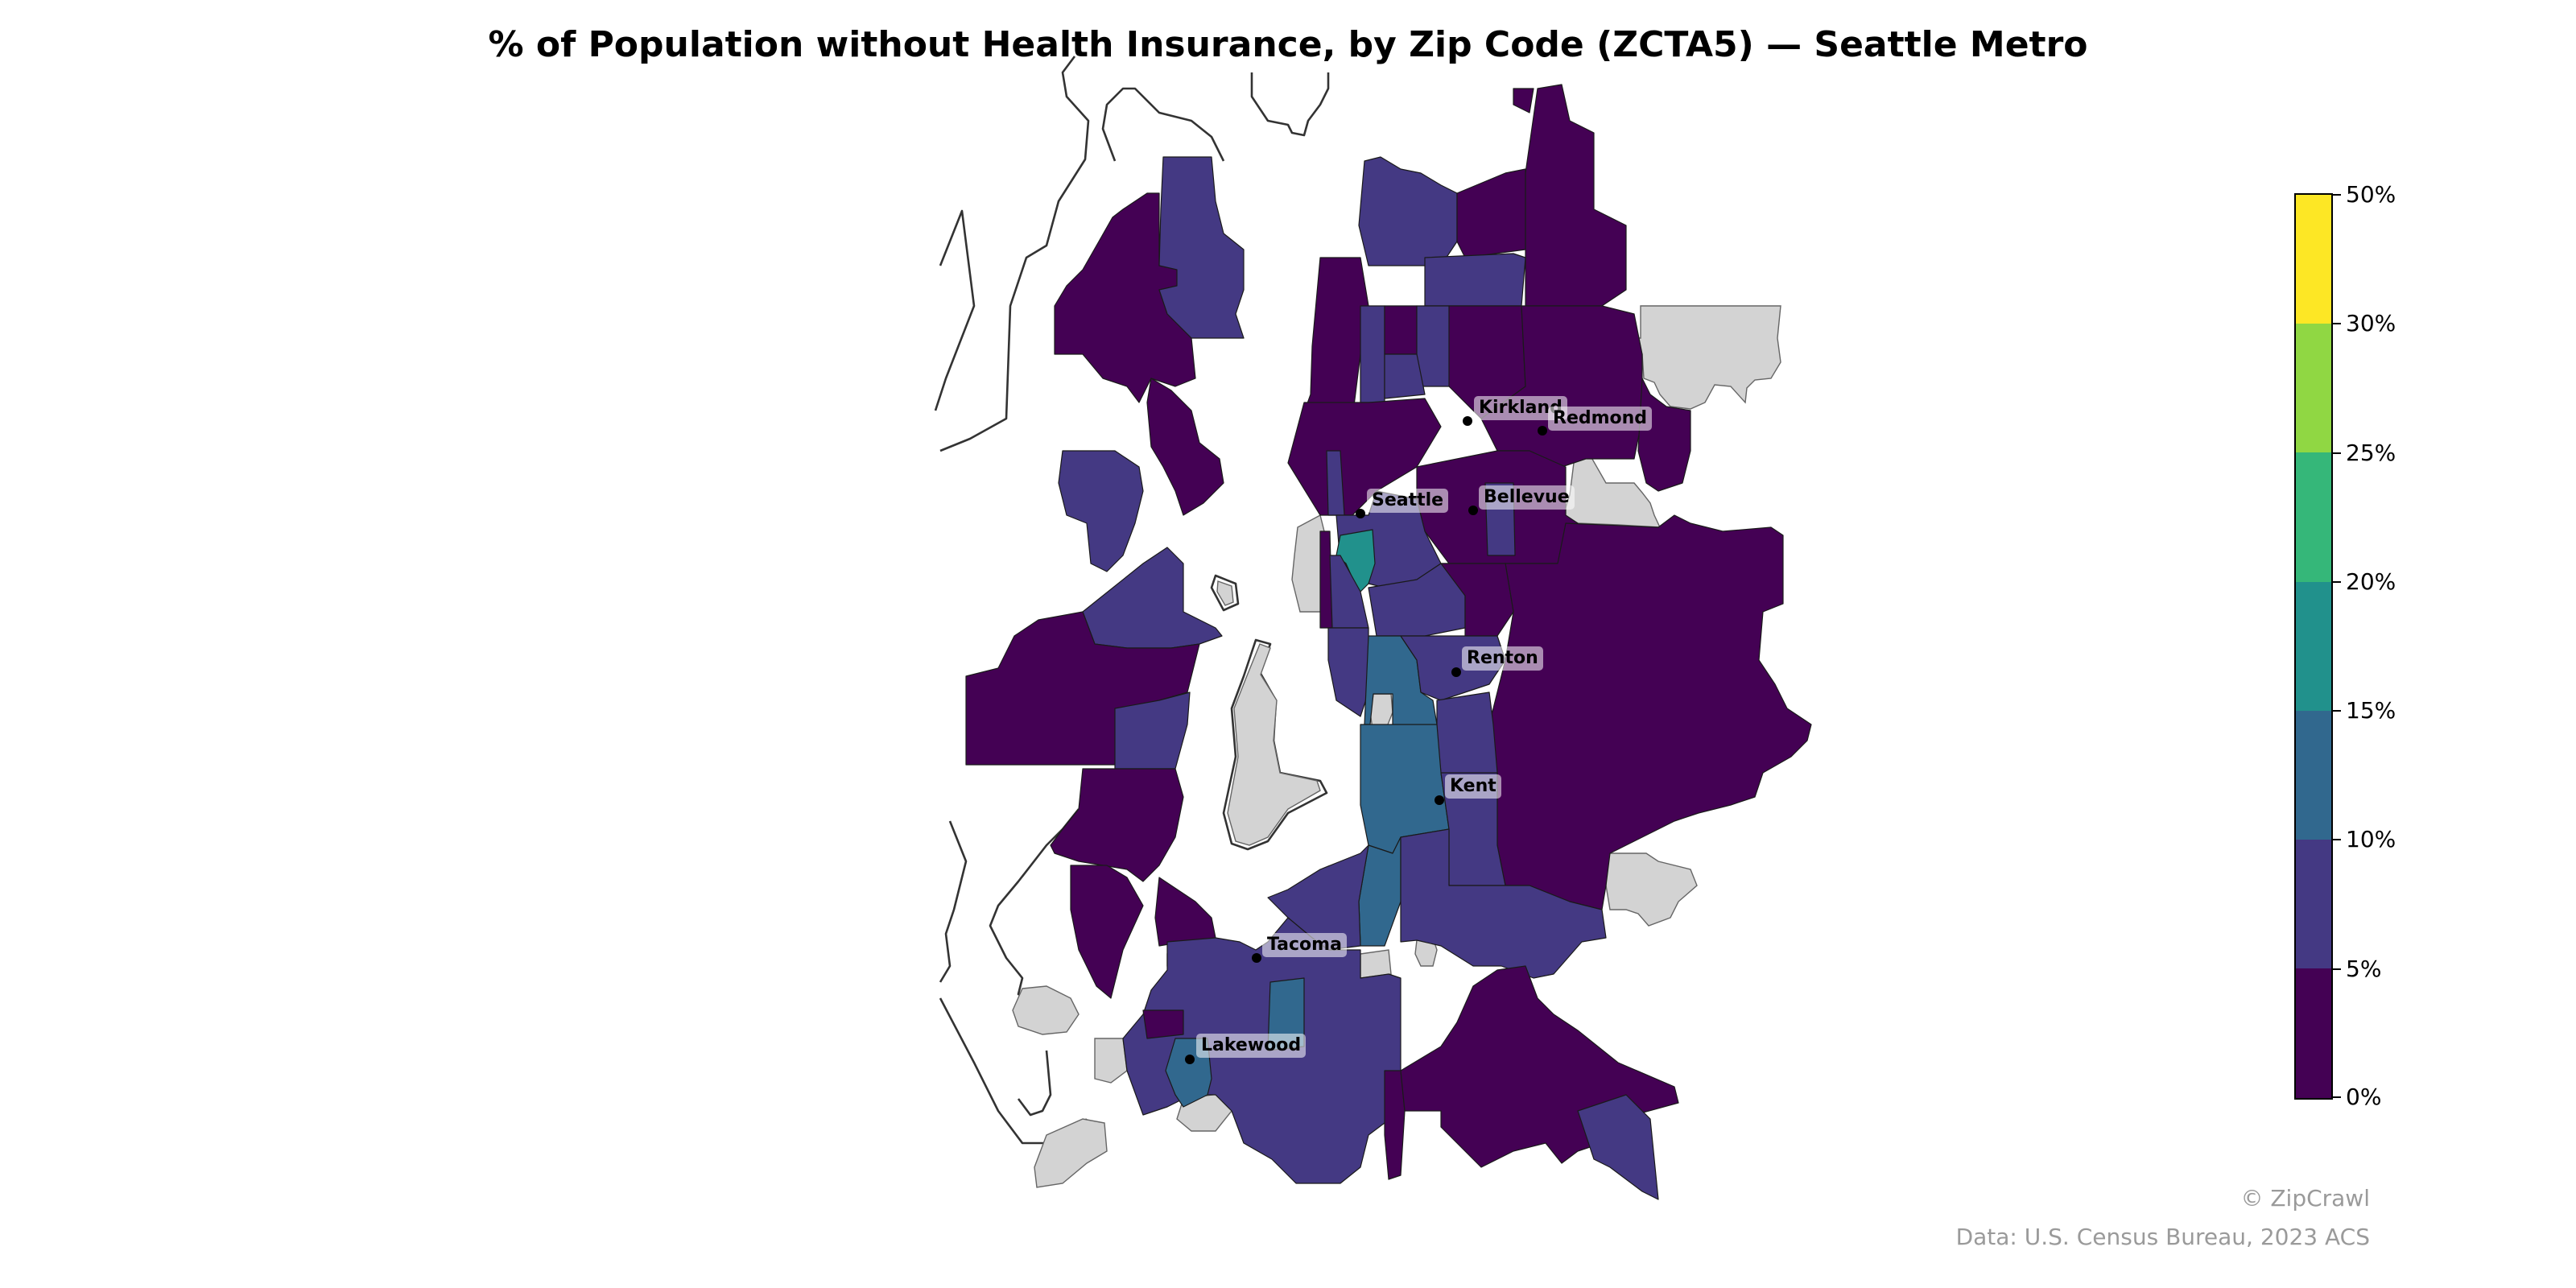 The height and width of the screenshot is (1288, 2576). Describe the element at coordinates (1372, 354) in the screenshot. I see `zip-greenwood` at that location.